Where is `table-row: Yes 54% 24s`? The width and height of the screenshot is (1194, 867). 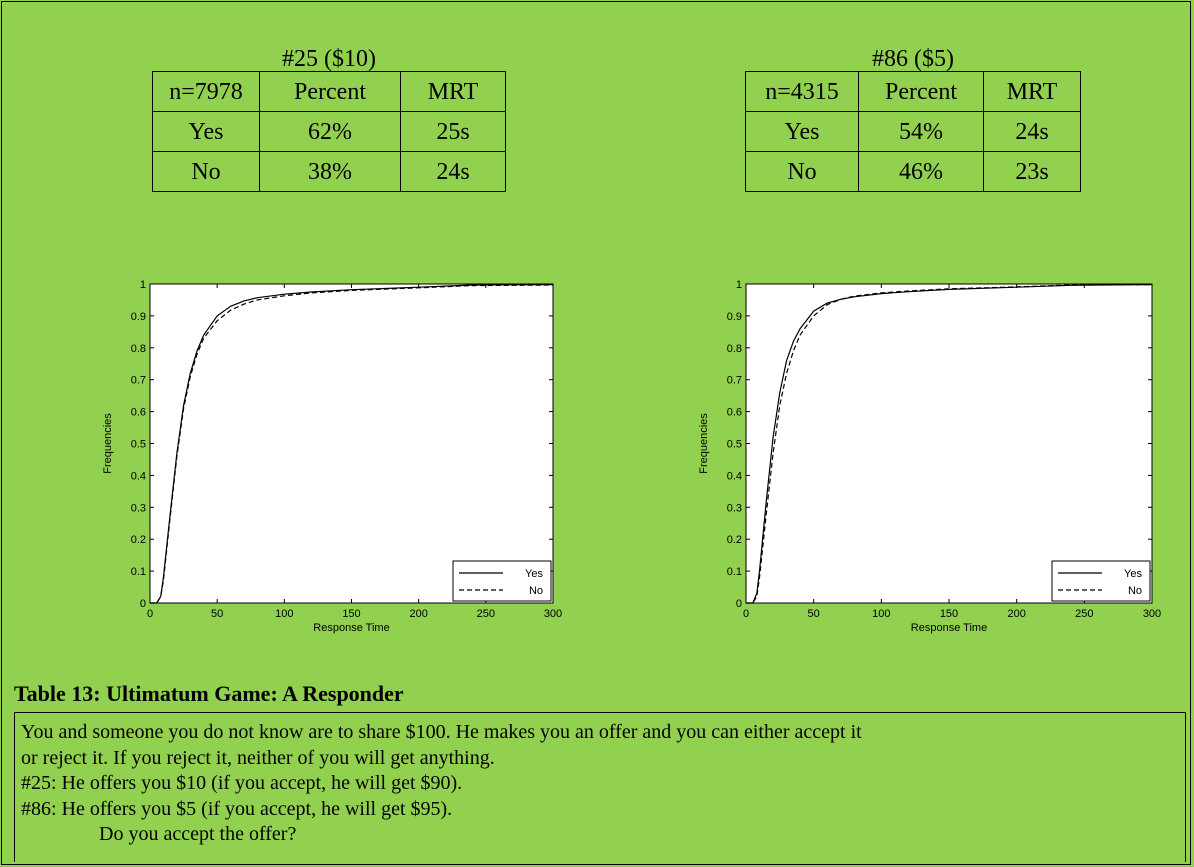
table-row: Yes 54% 24s is located at coordinates (913, 131).